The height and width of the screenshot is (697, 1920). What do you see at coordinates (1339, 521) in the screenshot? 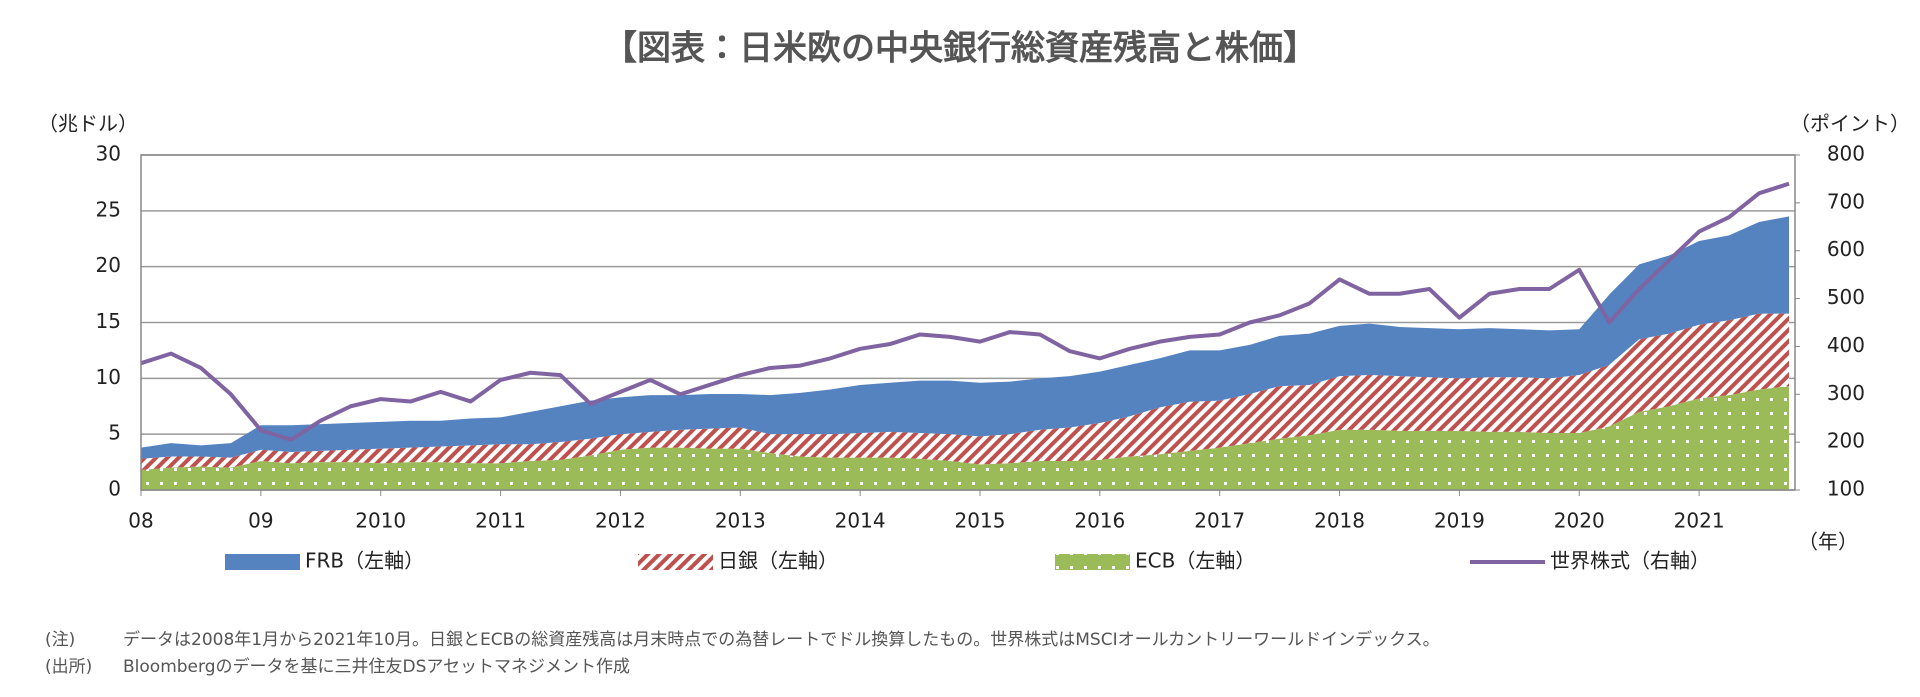
I see `x-tick-label: 2018` at bounding box center [1339, 521].